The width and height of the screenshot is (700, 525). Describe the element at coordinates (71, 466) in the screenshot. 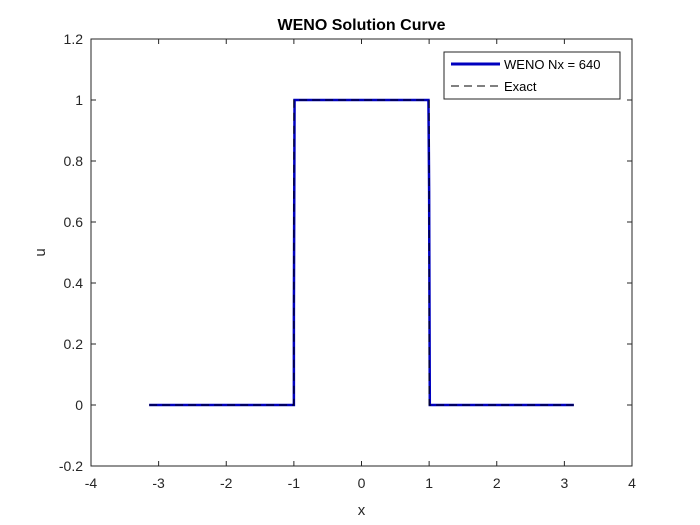

I see `y-tick-label: -0.2` at that location.